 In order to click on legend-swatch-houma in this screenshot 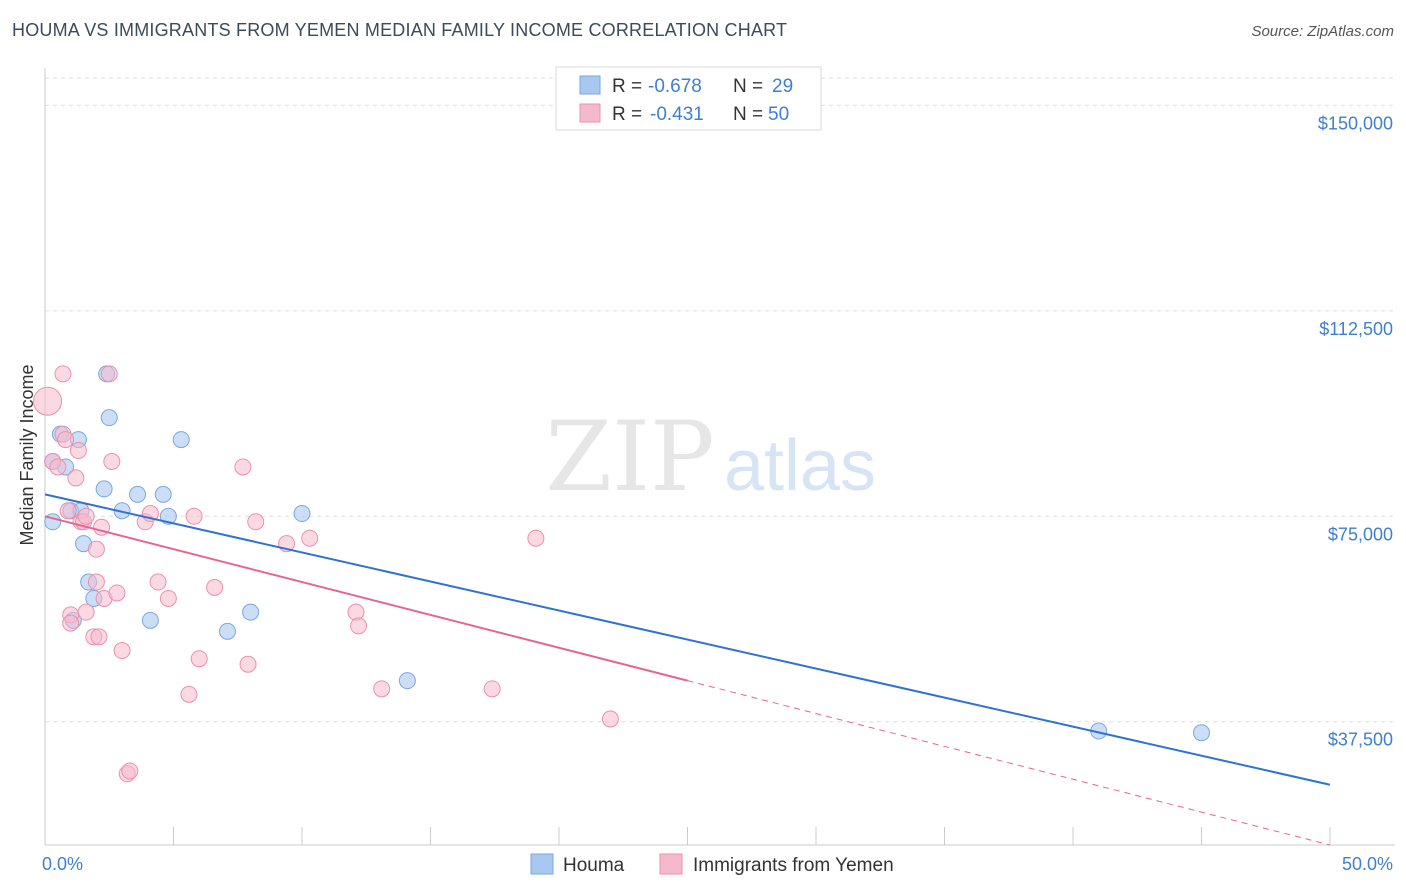, I will do `click(590, 85)`.